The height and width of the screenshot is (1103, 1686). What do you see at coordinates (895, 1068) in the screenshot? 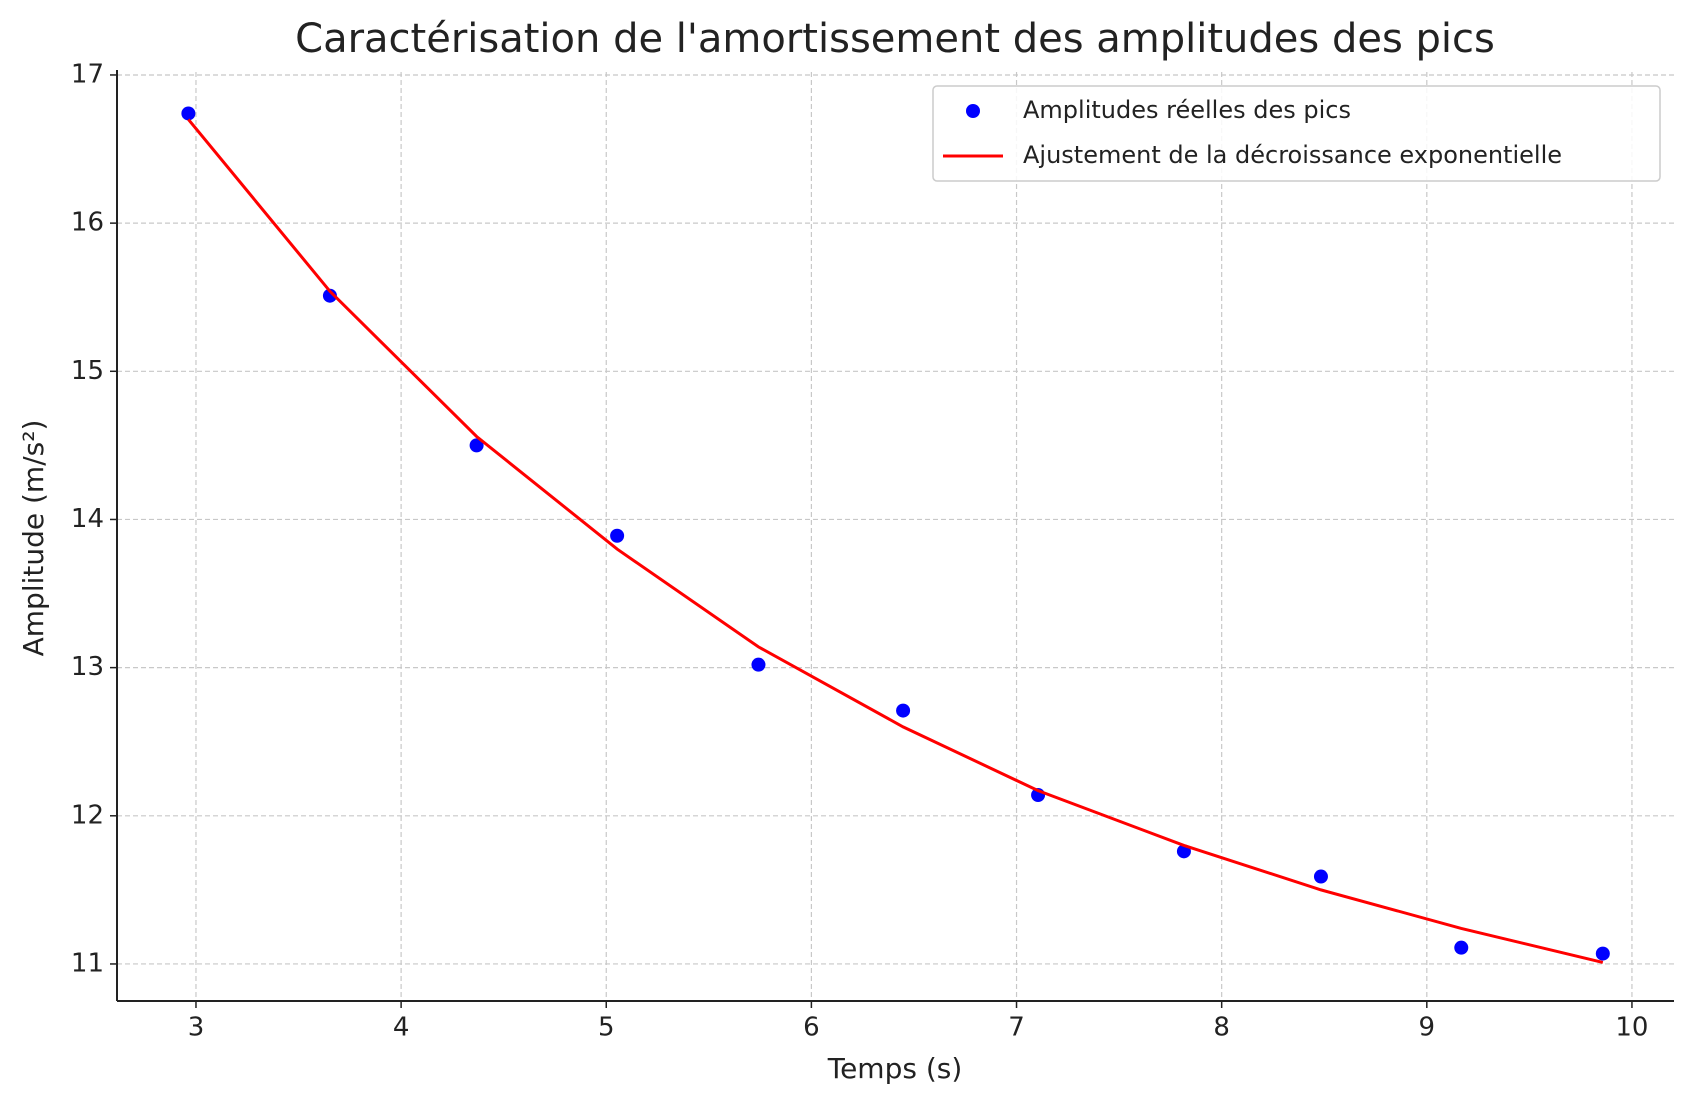
I see `x-axis-label: Temps (s)` at bounding box center [895, 1068].